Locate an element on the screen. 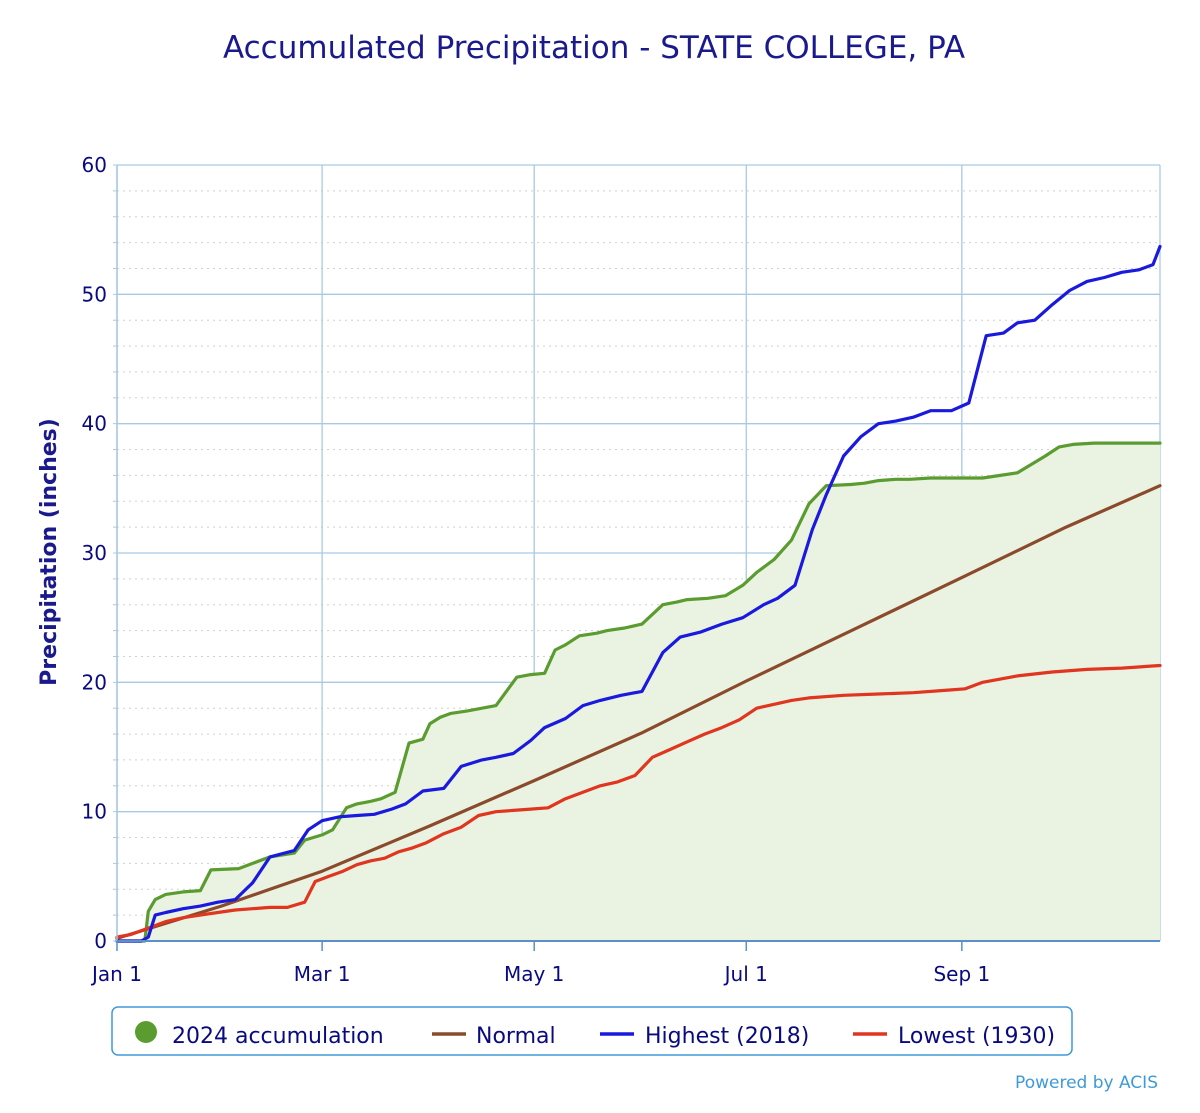 Image resolution: width=1200 pixels, height=1113 pixels. y-tick-label: 60 is located at coordinates (94, 165).